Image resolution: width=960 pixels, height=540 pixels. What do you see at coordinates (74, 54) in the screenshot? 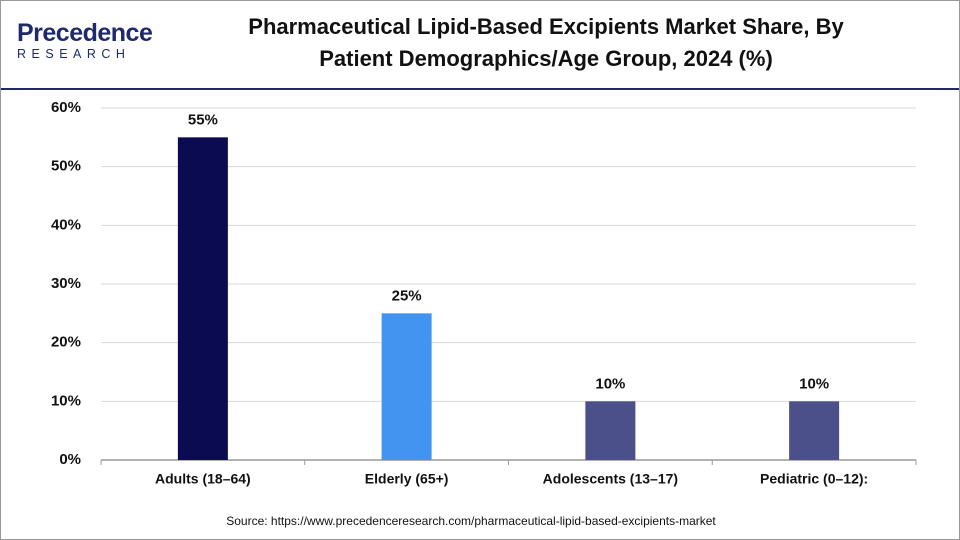
I see `logo-tagline: RESEARCH` at bounding box center [74, 54].